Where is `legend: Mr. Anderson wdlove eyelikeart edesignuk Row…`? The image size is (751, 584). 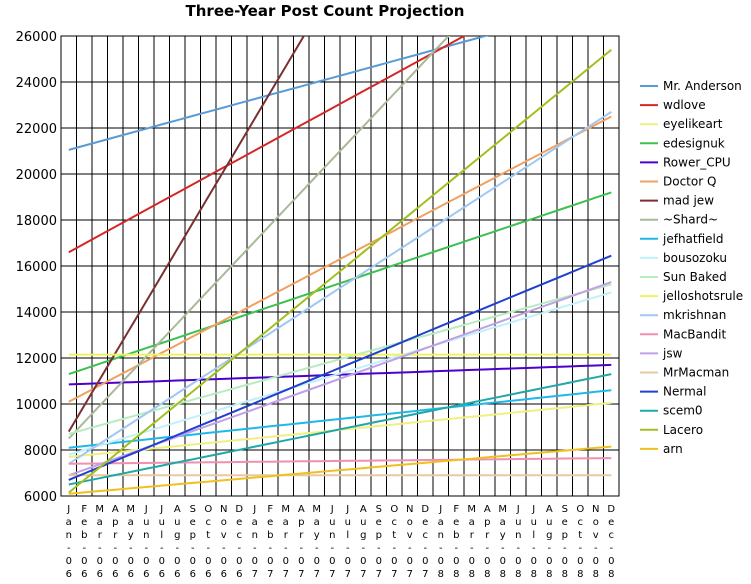
legend: Mr. Anderson wdlove eyelikeart edesignuk Row… is located at coordinates (692, 267).